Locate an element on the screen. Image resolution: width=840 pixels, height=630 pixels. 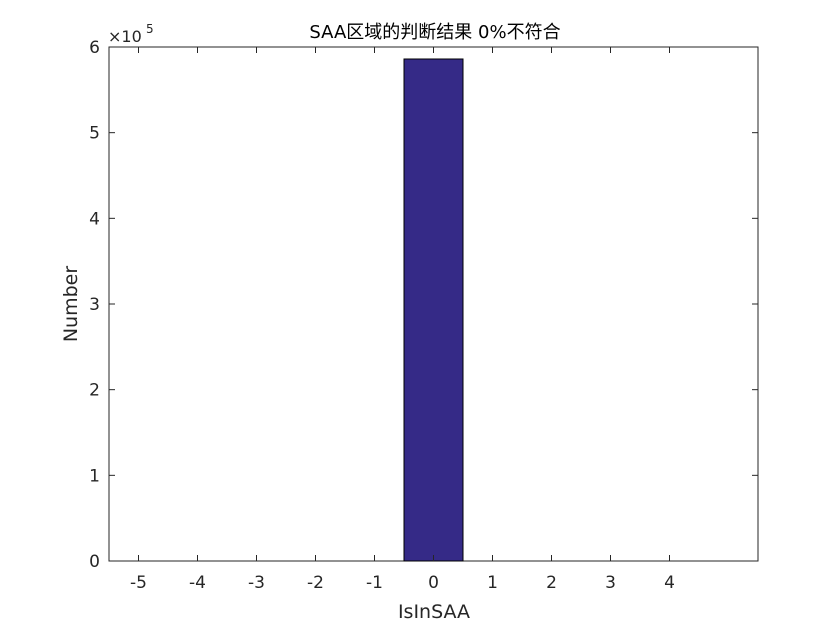
y-axis-label: Number is located at coordinates (71, 304).